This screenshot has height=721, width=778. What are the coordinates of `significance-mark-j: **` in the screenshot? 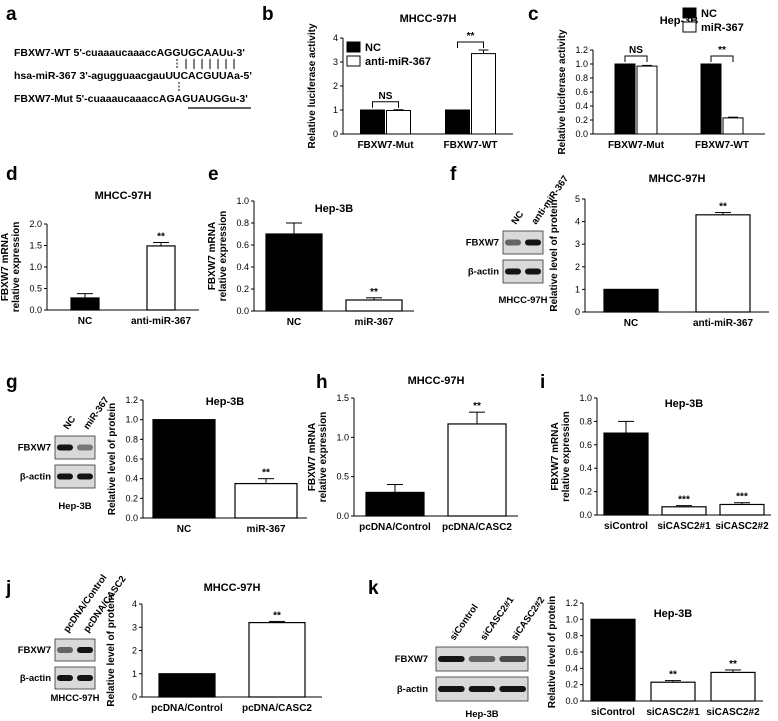 It's located at (277, 615).